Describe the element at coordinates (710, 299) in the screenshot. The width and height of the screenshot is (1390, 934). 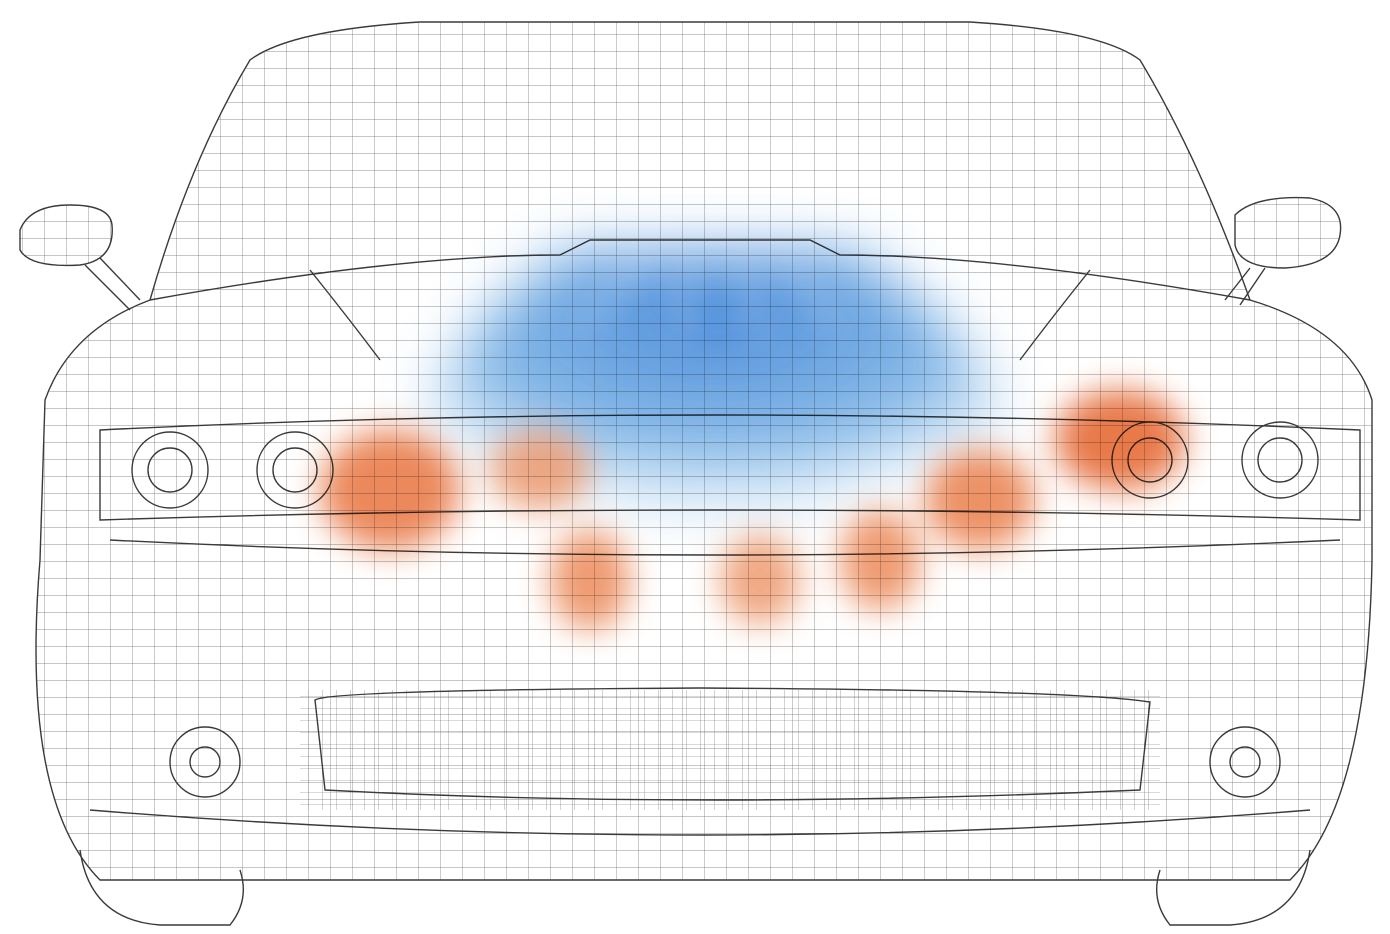
I see `flow-streaks` at that location.